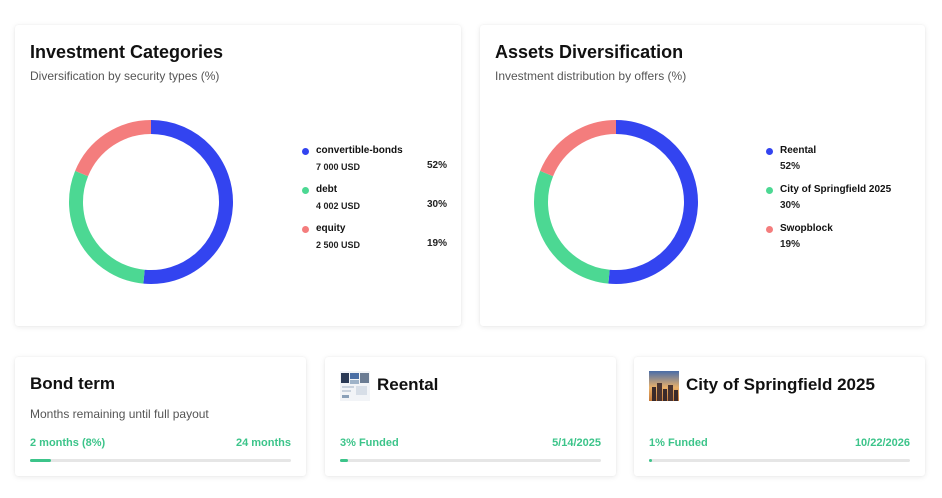 The width and height of the screenshot is (942, 498). I want to click on card-subtitle: Diversification by security types (%), so click(125, 76).